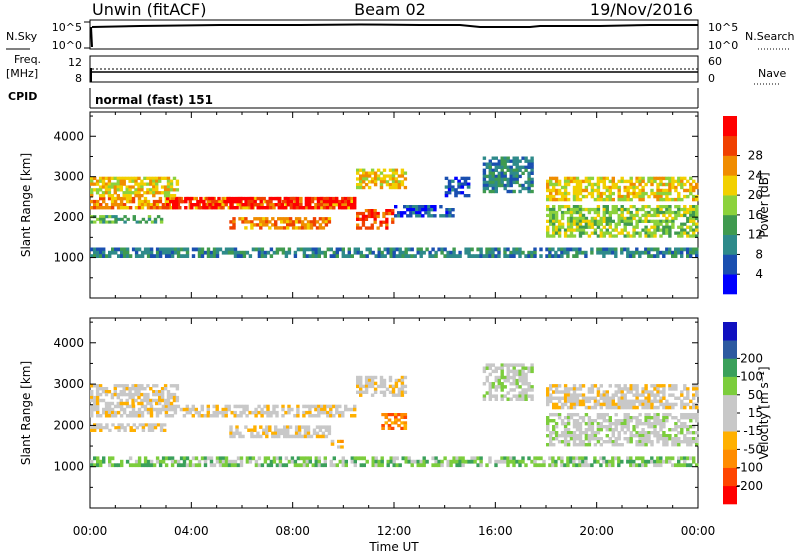 This screenshot has height=554, width=800. I want to click on colorbar-tick-label: 200, so click(751, 358).